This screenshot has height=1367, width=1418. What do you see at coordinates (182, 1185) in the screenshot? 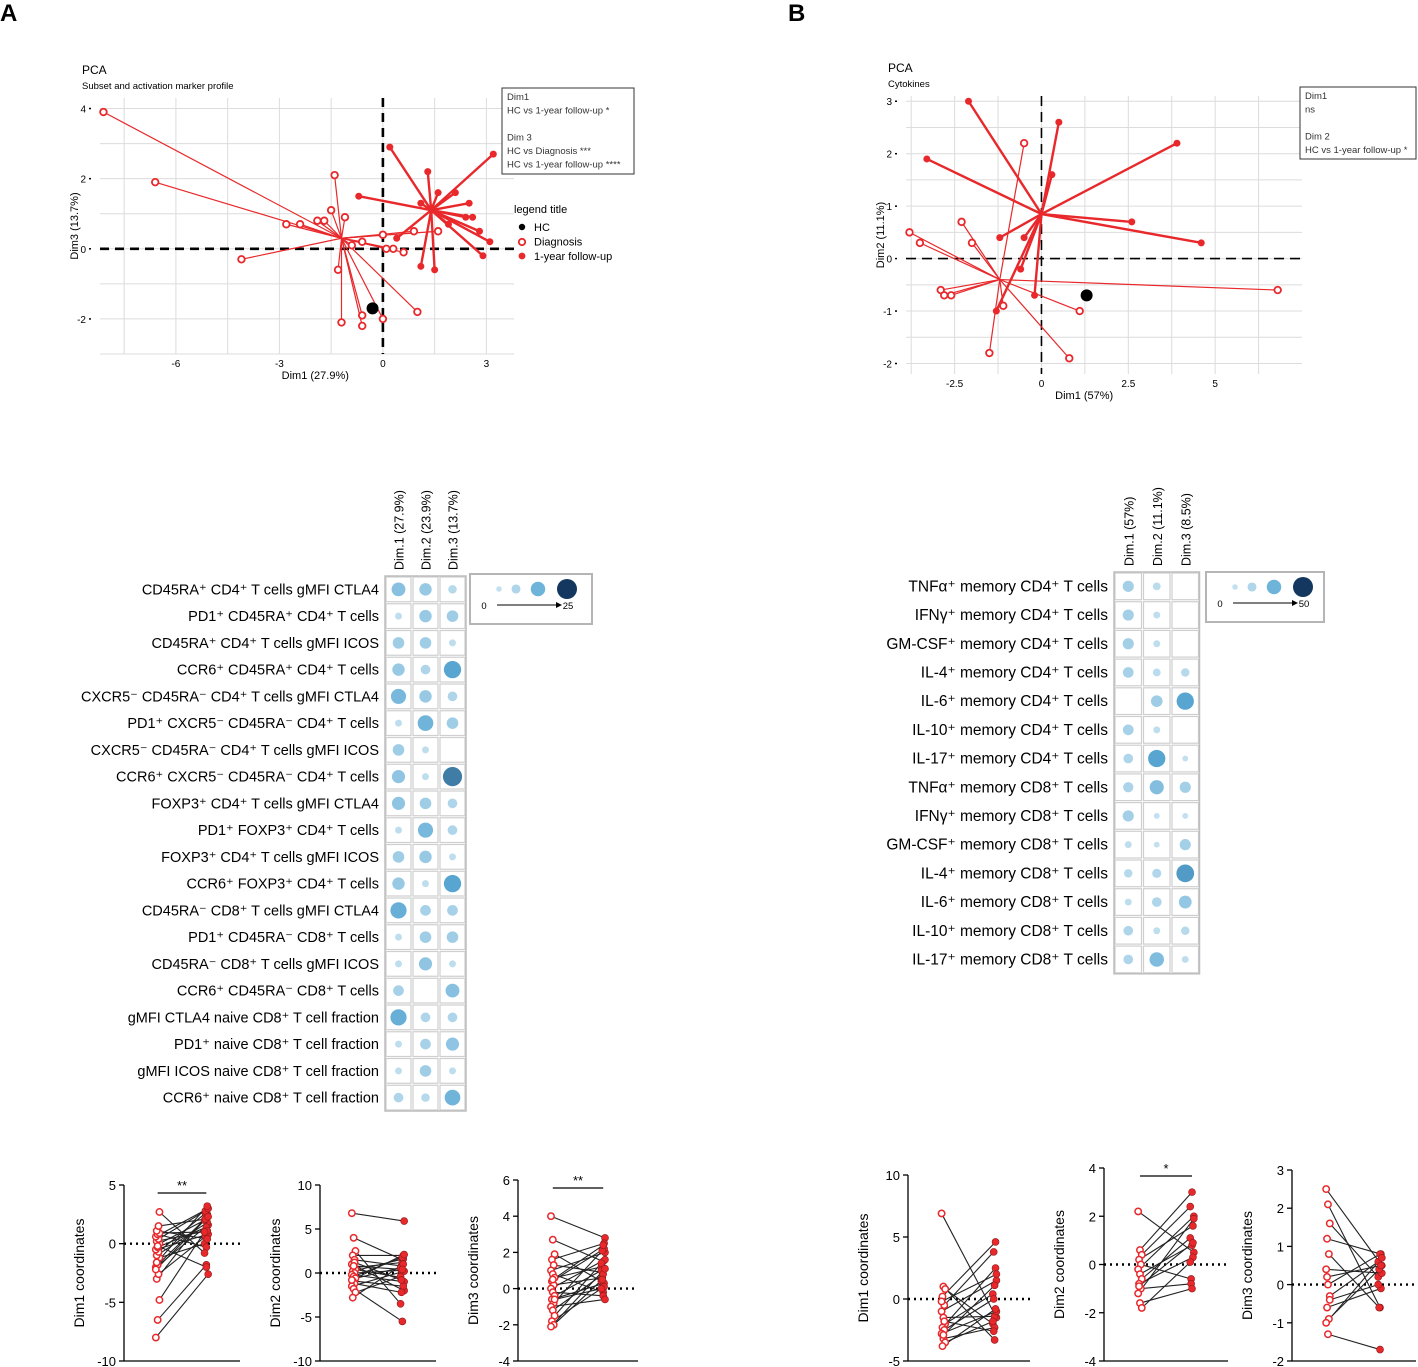
I see `pA1-sig-label: **` at bounding box center [182, 1185].